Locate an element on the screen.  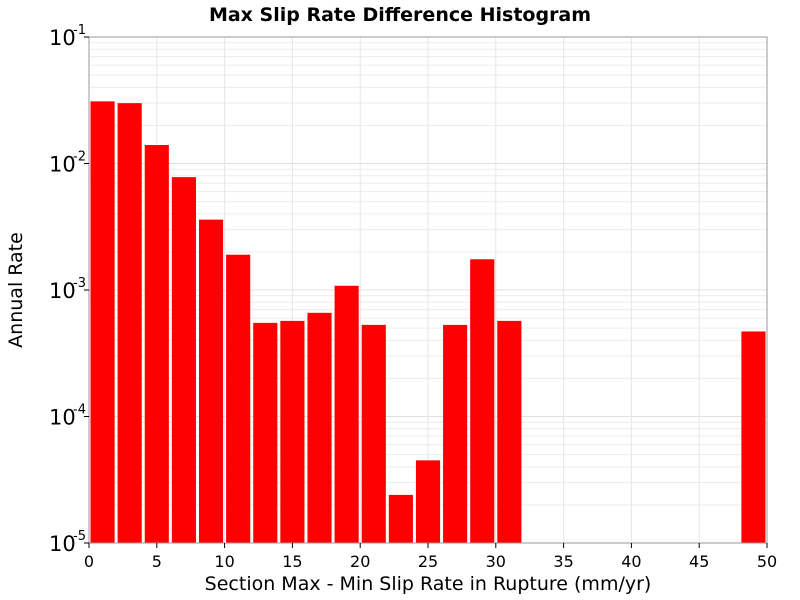
y-tick-label-exponent: -2 is located at coordinates (79, 157).